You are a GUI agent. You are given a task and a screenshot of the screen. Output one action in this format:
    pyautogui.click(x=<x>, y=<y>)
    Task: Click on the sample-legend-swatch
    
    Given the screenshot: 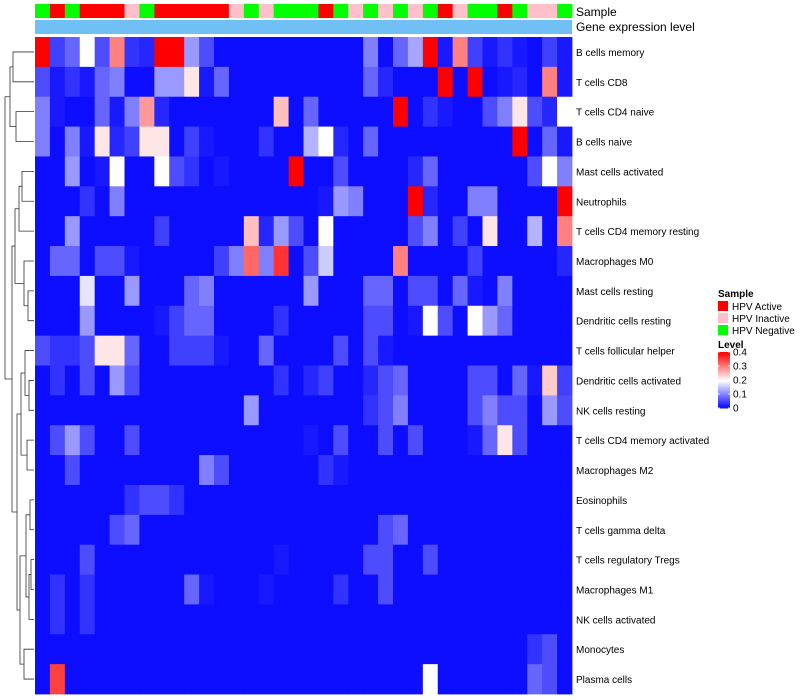 What is the action you would take?
    pyautogui.click(x=723, y=318)
    